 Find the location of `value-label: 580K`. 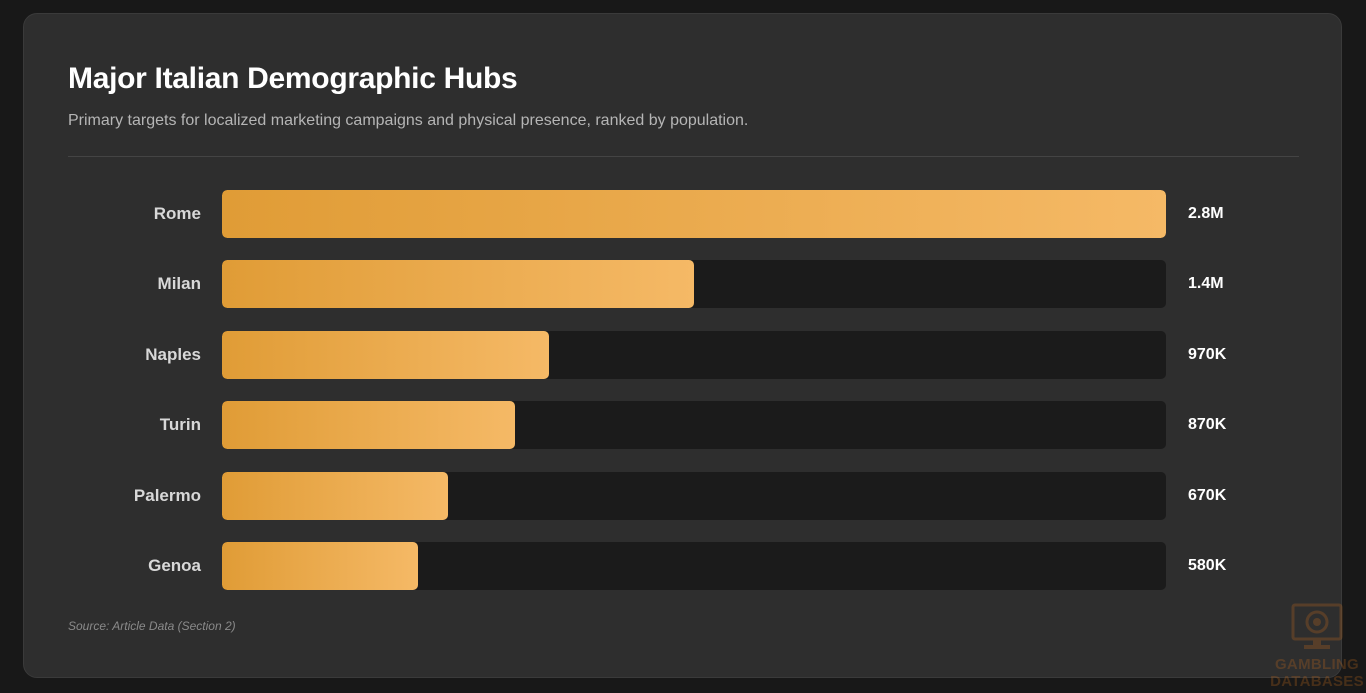

value-label: 580K is located at coordinates (1207, 565).